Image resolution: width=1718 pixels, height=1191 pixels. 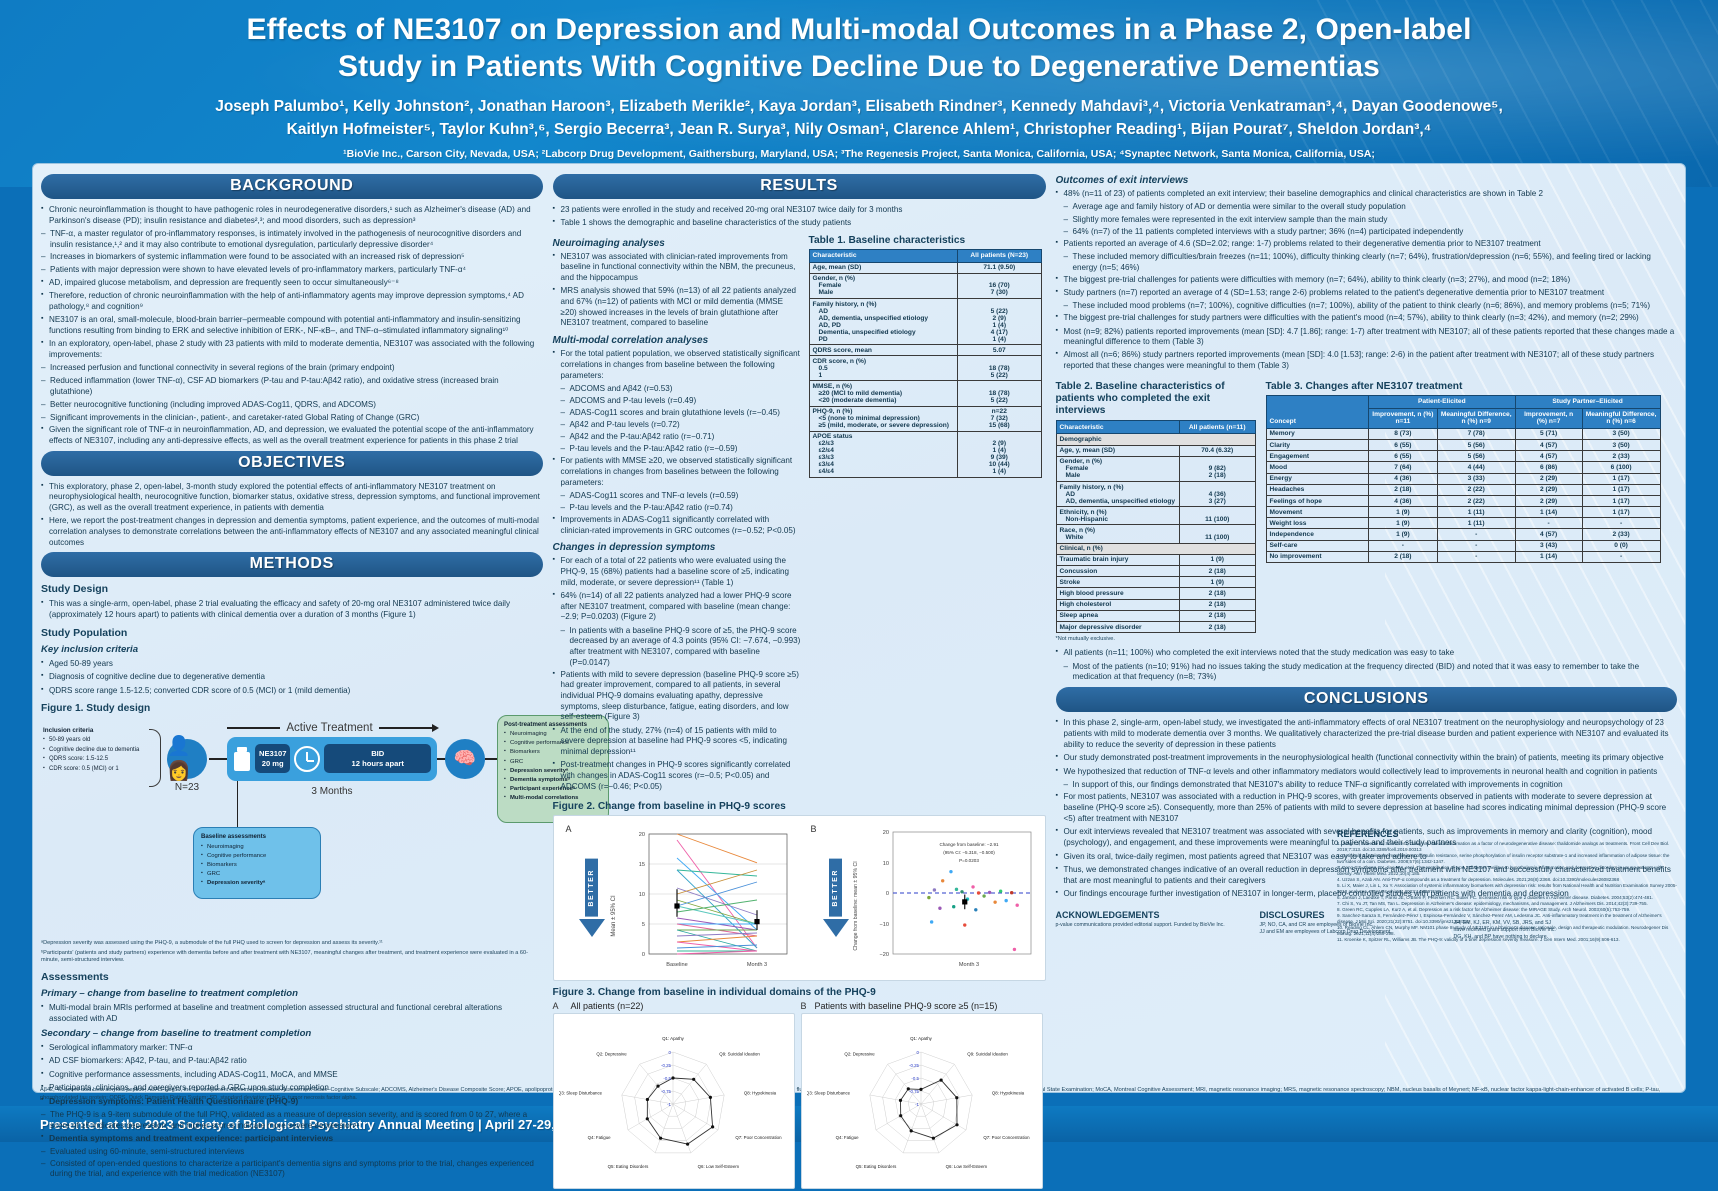 I want to click on table-cell-label: Sleep apnea, so click(x=1117, y=615).